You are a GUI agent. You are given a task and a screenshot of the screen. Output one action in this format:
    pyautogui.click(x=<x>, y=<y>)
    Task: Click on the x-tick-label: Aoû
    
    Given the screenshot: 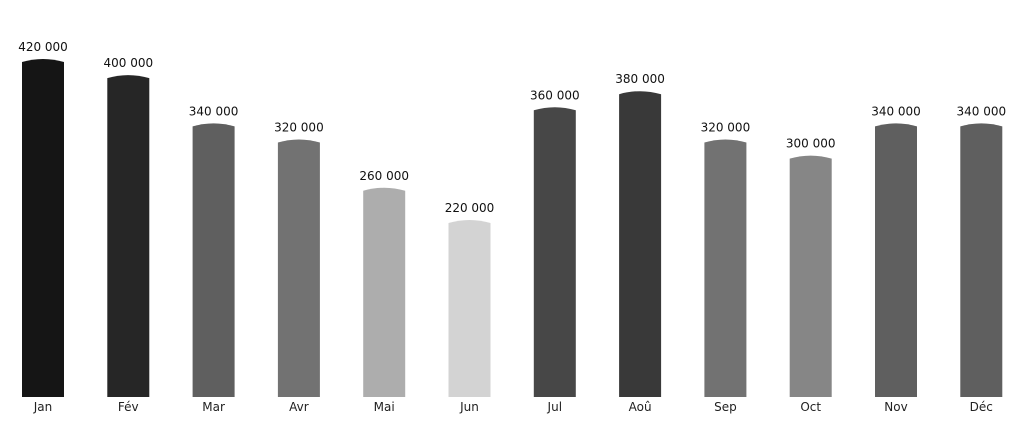 What is the action you would take?
    pyautogui.click(x=640, y=407)
    